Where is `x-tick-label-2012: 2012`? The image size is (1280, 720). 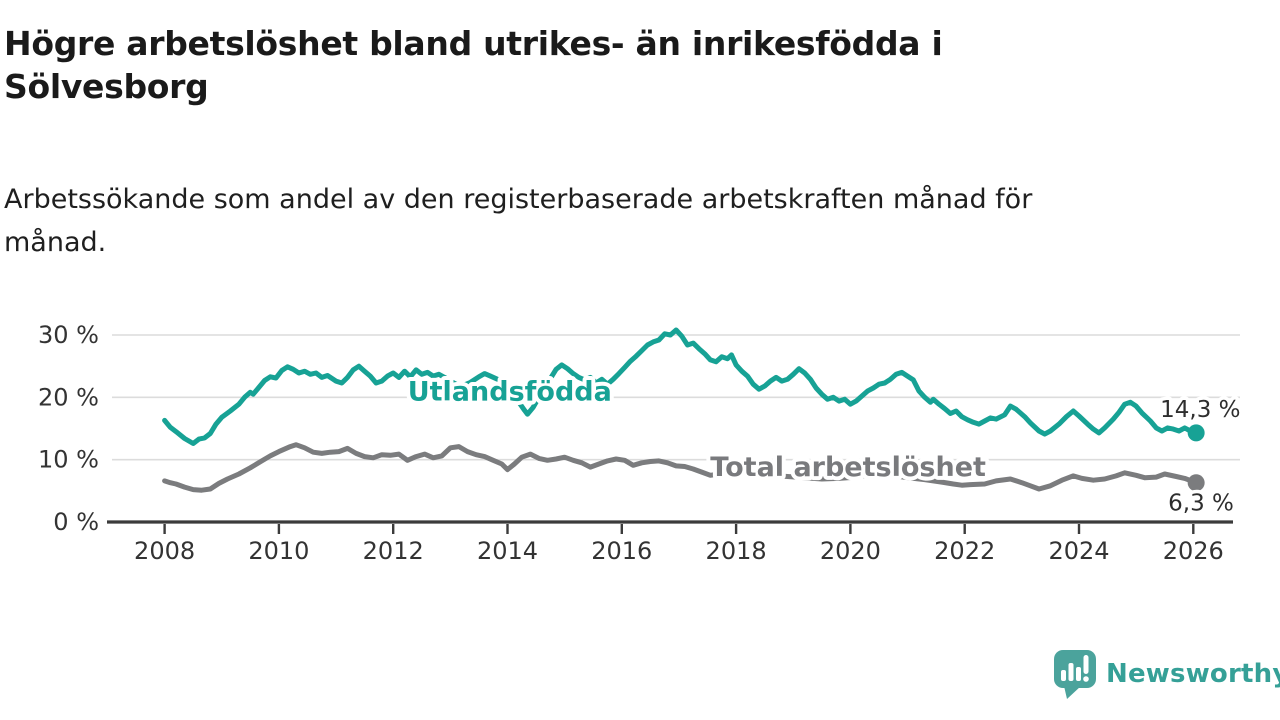 x-tick-label-2012: 2012 is located at coordinates (393, 551).